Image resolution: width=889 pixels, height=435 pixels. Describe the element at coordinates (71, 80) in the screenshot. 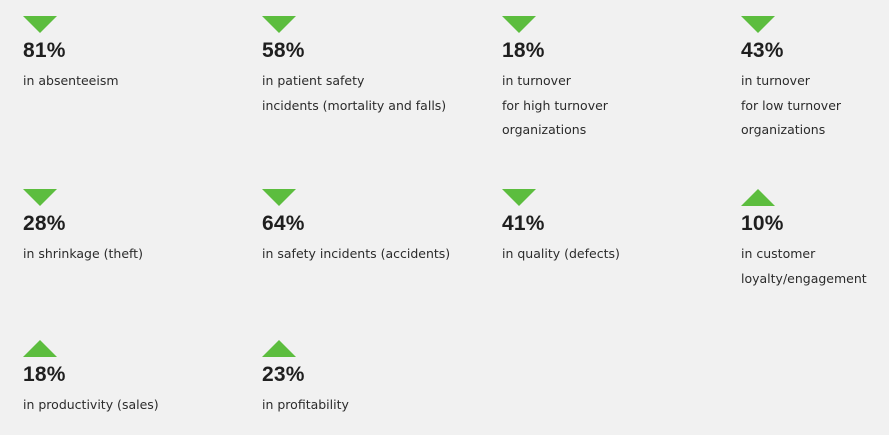

I see `stat-description: in absenteeism` at that location.